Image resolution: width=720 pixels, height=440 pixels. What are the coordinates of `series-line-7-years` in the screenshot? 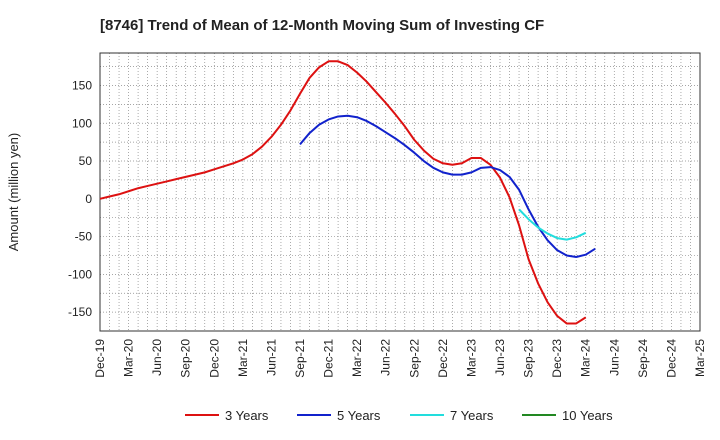 It's located at (552, 224).